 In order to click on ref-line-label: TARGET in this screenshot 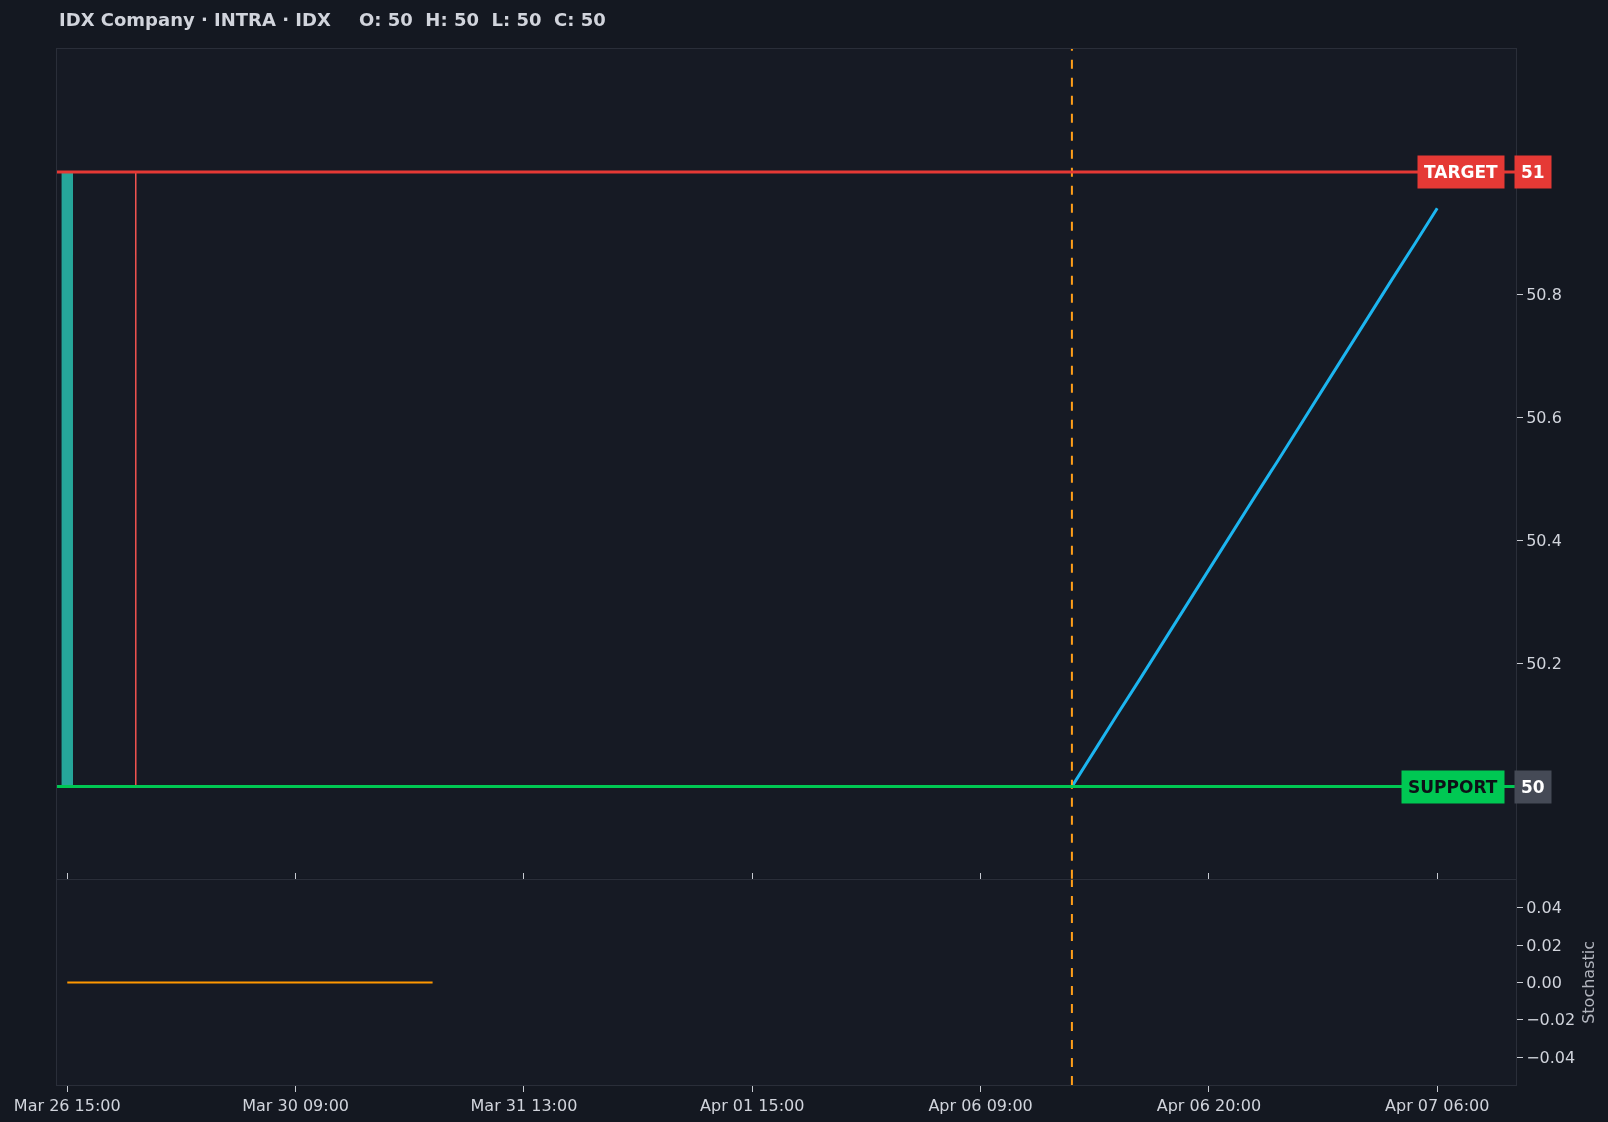, I will do `click(1461, 172)`.